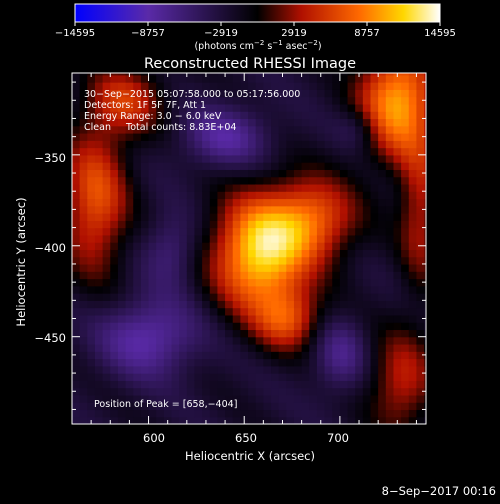  What do you see at coordinates (75, 33) in the screenshot?
I see `colorbar-tick-label: −14595` at bounding box center [75, 33].